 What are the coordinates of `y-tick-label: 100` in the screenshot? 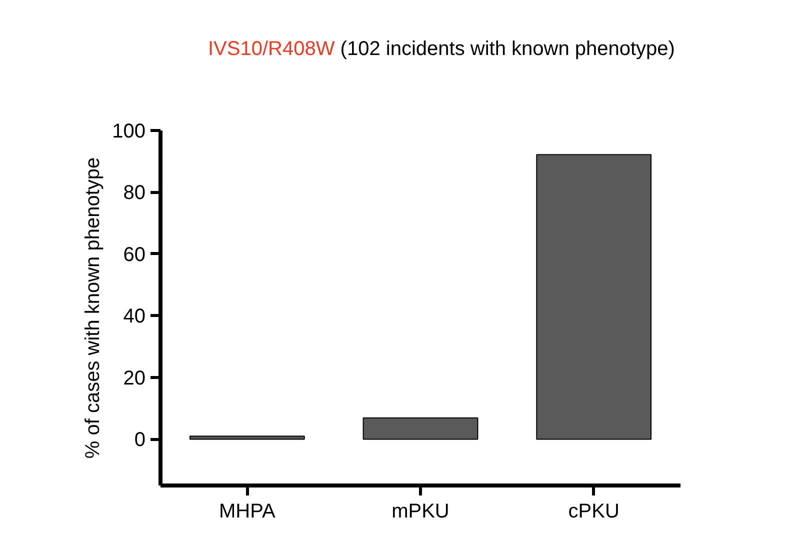 It's located at (129, 131).